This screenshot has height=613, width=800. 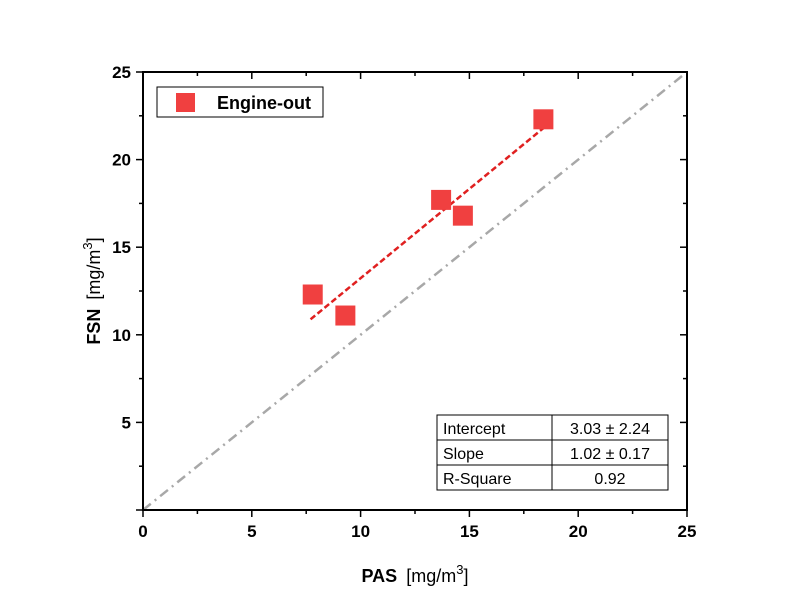 I want to click on x-tick-label: 15, so click(x=469, y=531).